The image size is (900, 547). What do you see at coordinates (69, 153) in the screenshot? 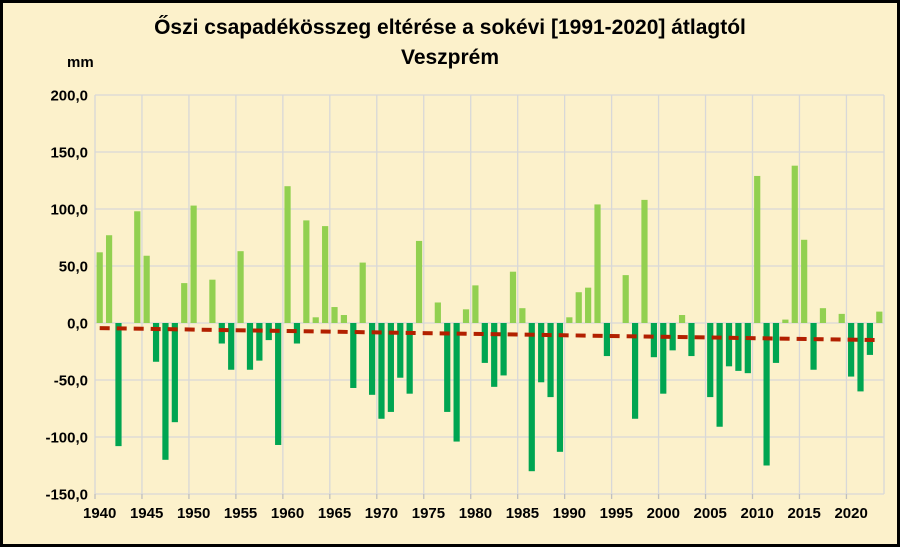
I see `y-tick-label: 150,0` at bounding box center [69, 153].